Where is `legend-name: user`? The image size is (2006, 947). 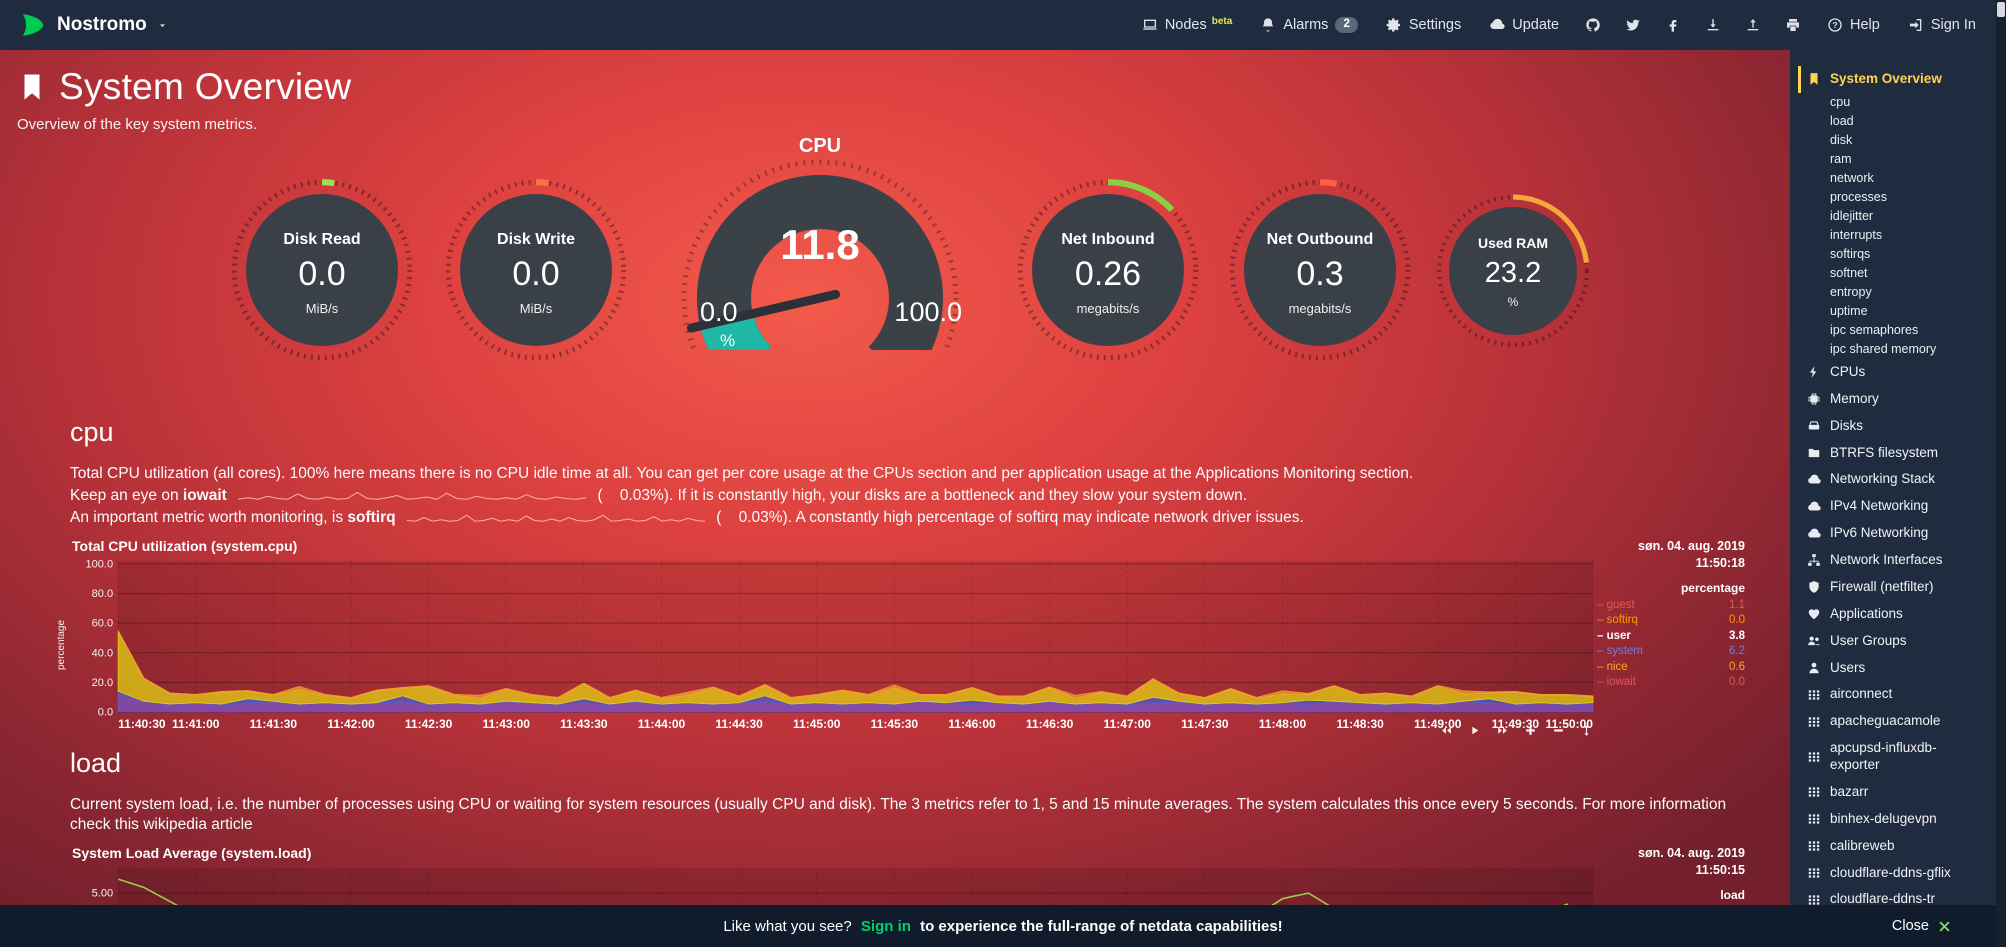
legend-name: user is located at coordinates (1614, 637).